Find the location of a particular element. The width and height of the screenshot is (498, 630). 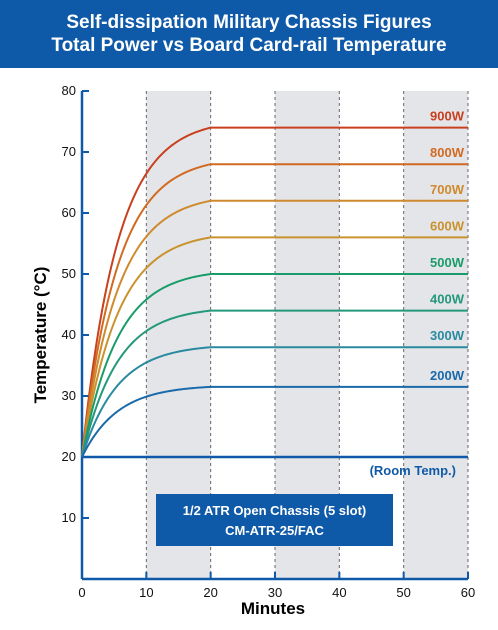

series-label-300w: 300W is located at coordinates (447, 335).